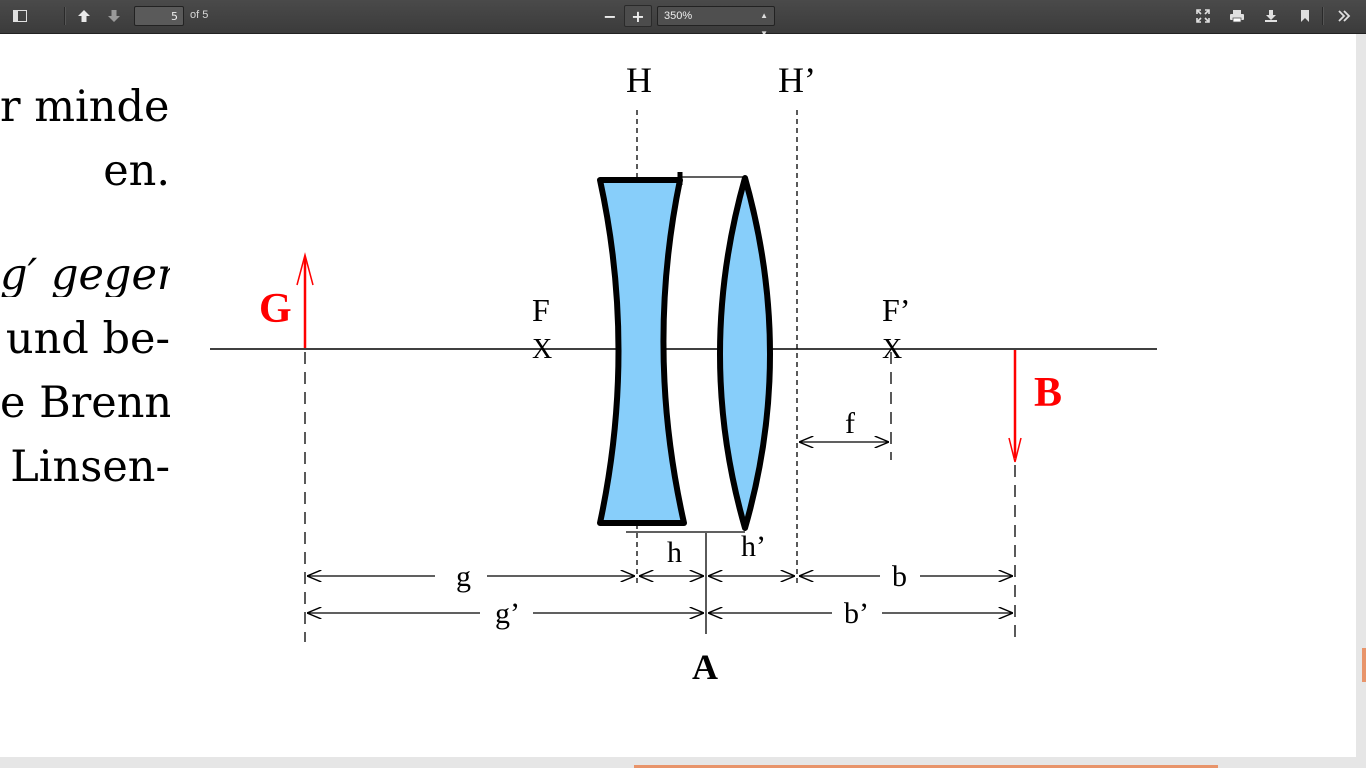 The image size is (1366, 768). I want to click on body-text-line: Linsen-, so click(90, 467).